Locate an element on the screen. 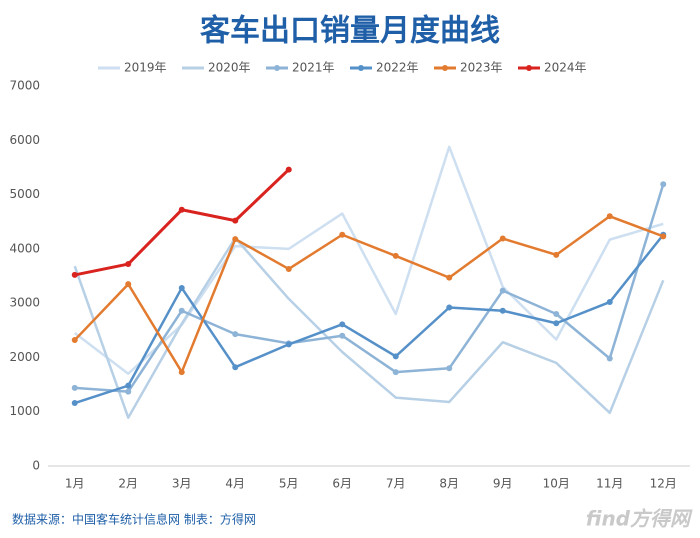 The height and width of the screenshot is (538, 700). y-tick-label: 1000 is located at coordinates (24, 411).